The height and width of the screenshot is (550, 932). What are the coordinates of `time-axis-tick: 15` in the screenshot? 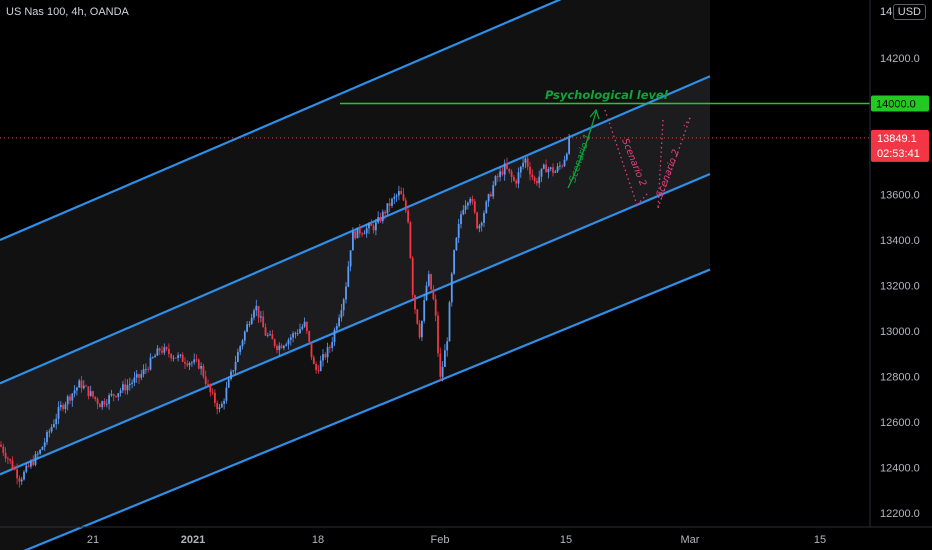 It's located at (566, 540).